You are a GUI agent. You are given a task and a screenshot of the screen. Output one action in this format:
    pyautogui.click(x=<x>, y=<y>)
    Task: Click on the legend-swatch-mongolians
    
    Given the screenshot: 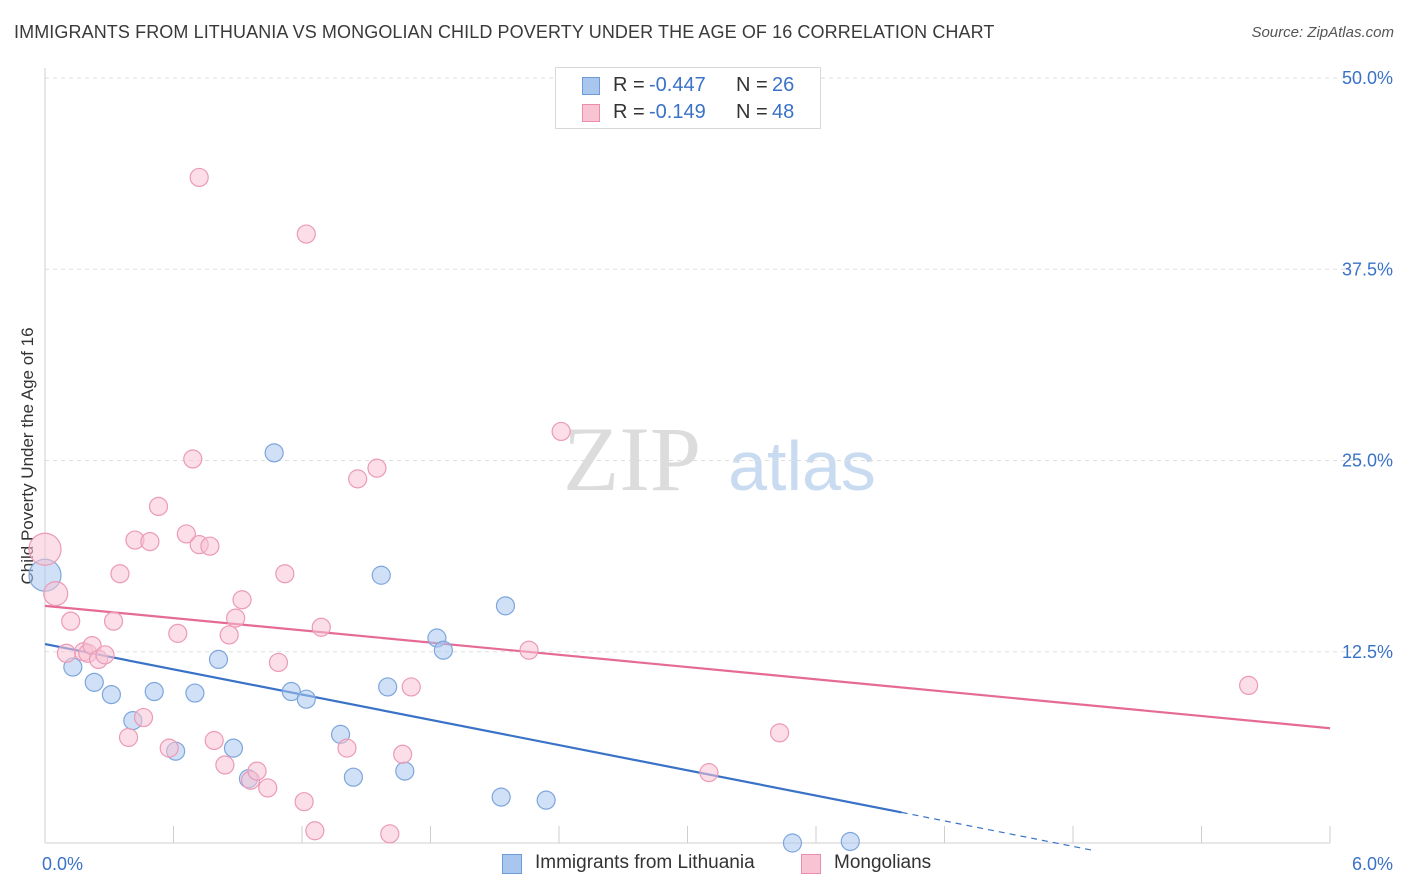 What is the action you would take?
    pyautogui.click(x=591, y=113)
    